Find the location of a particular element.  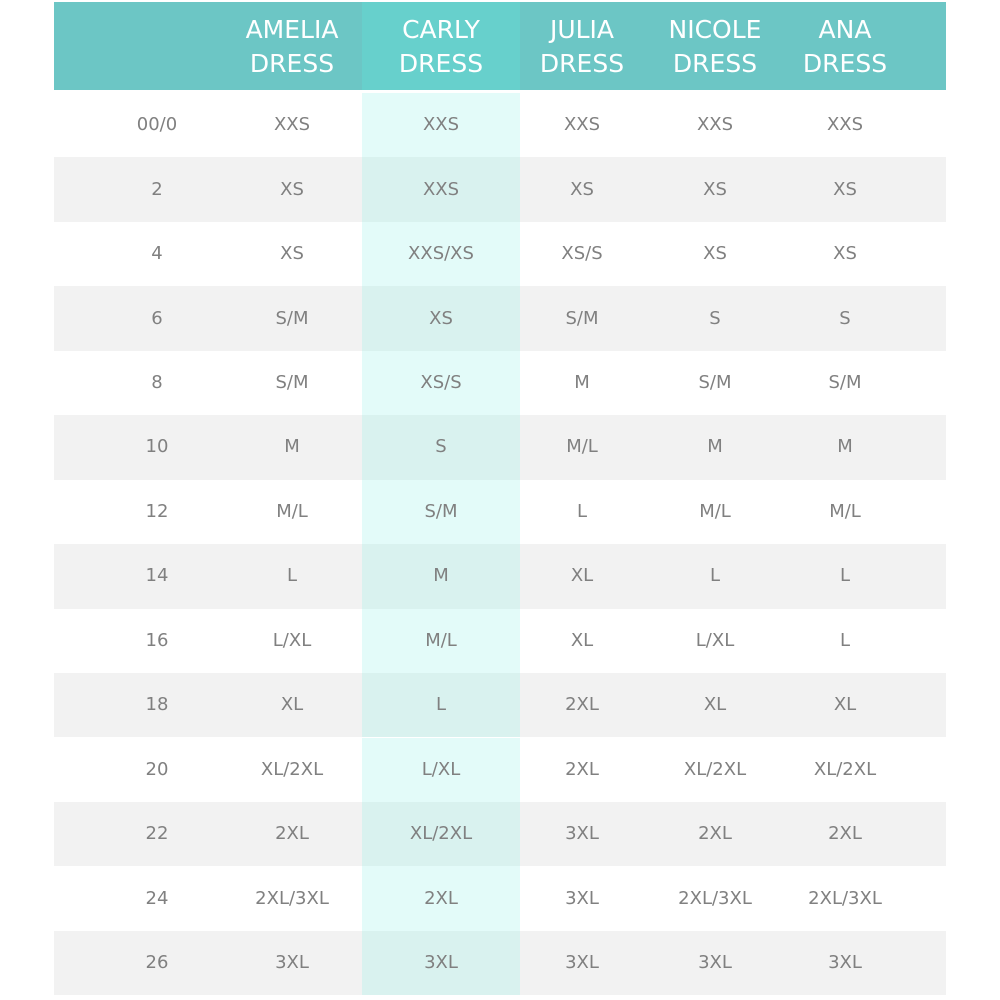

header-text: CARLY DRESS is located at coordinates (441, 46).